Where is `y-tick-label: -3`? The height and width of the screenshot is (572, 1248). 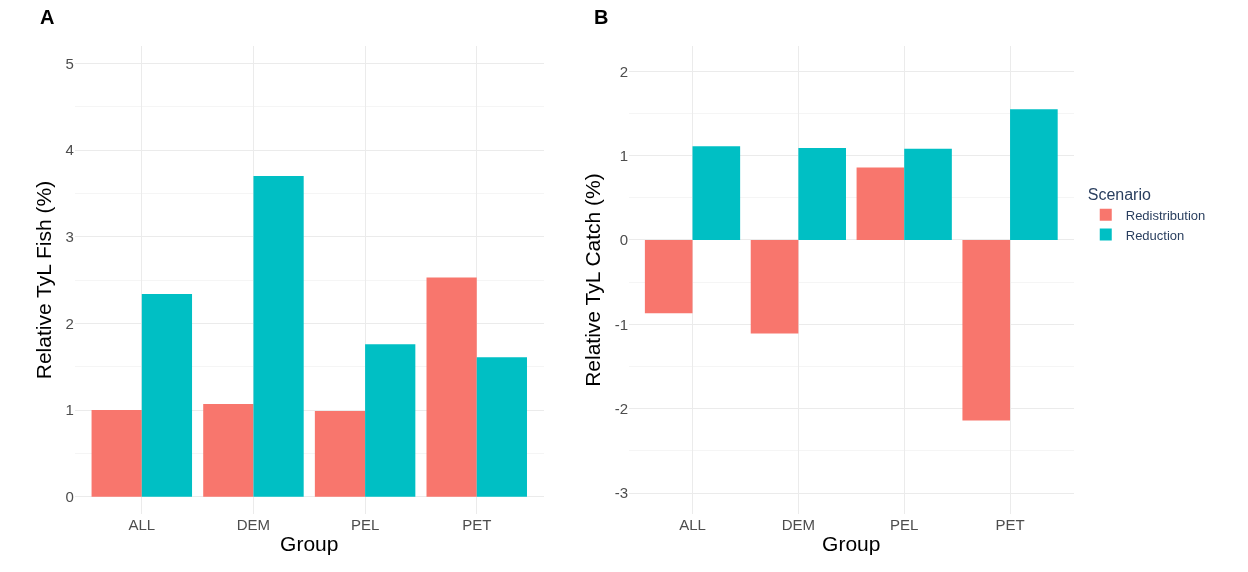
y-tick-label: -3 is located at coordinates (621, 493).